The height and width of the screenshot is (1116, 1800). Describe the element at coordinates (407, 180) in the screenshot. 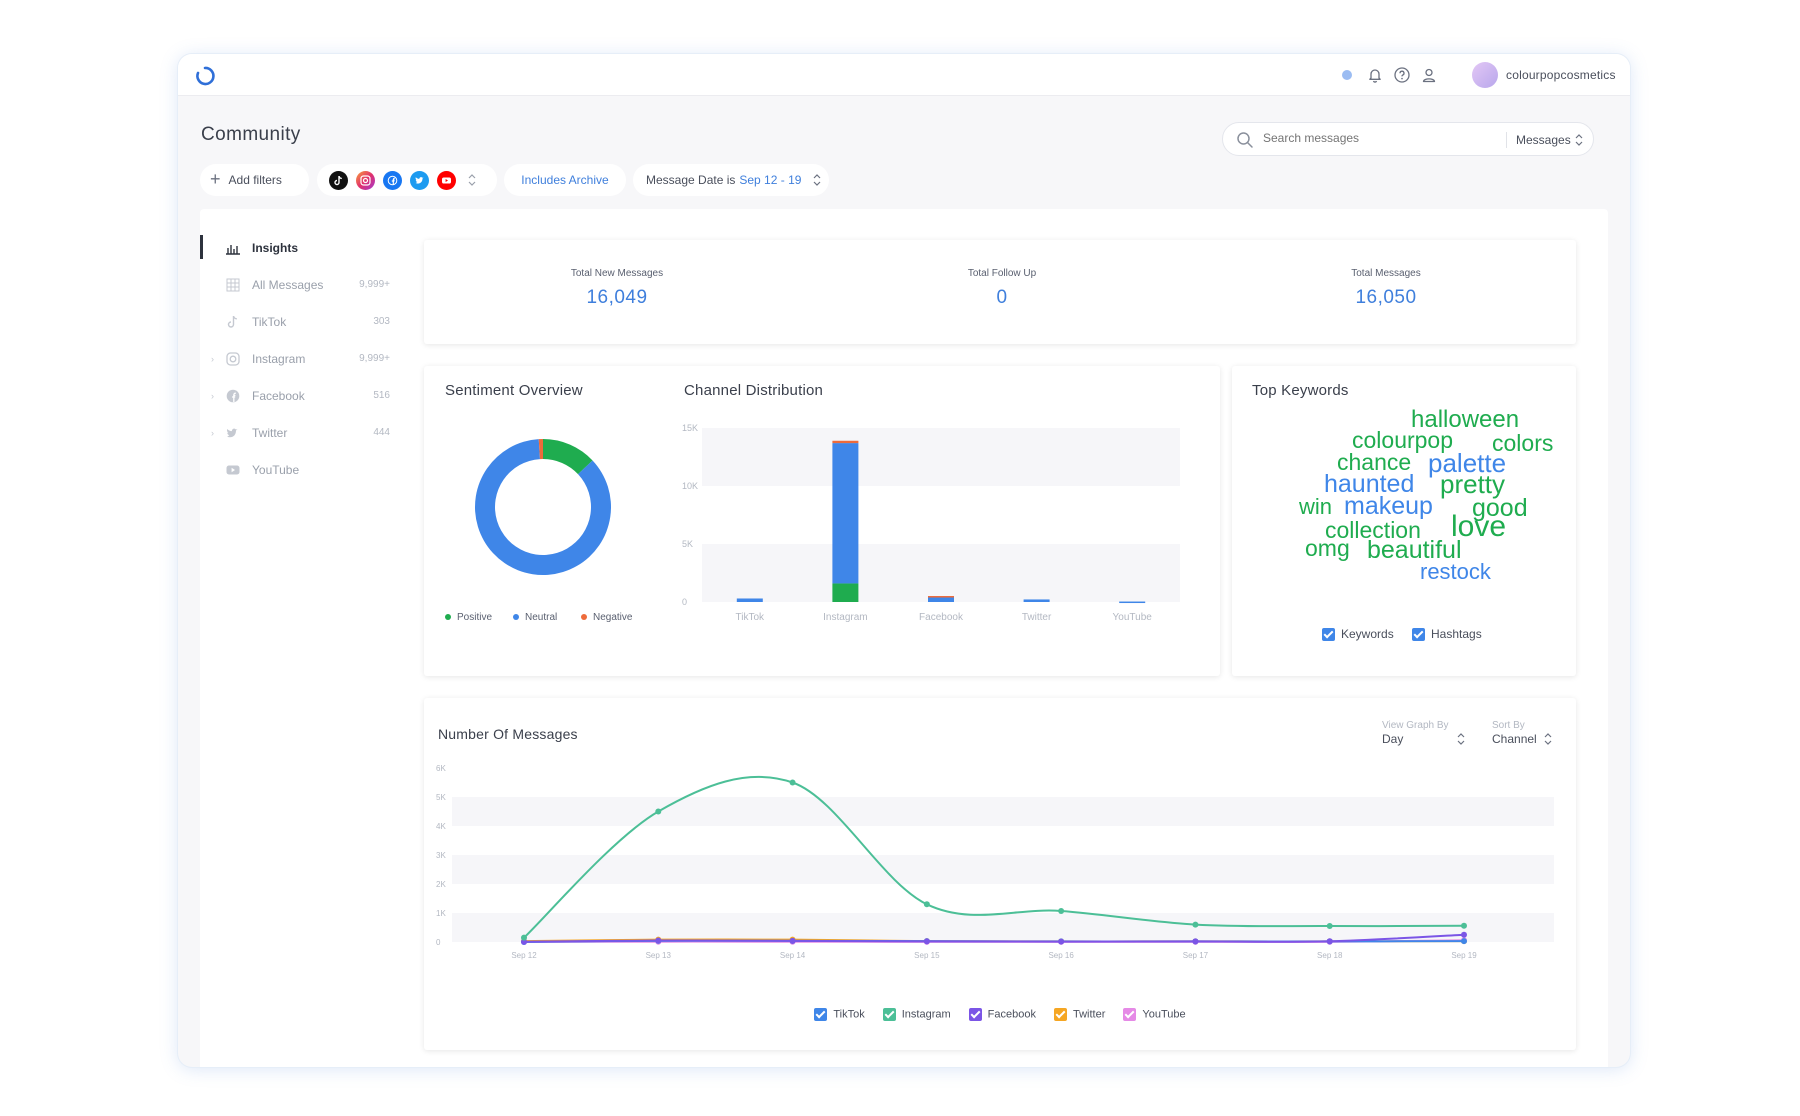

I see `channel-filter` at that location.